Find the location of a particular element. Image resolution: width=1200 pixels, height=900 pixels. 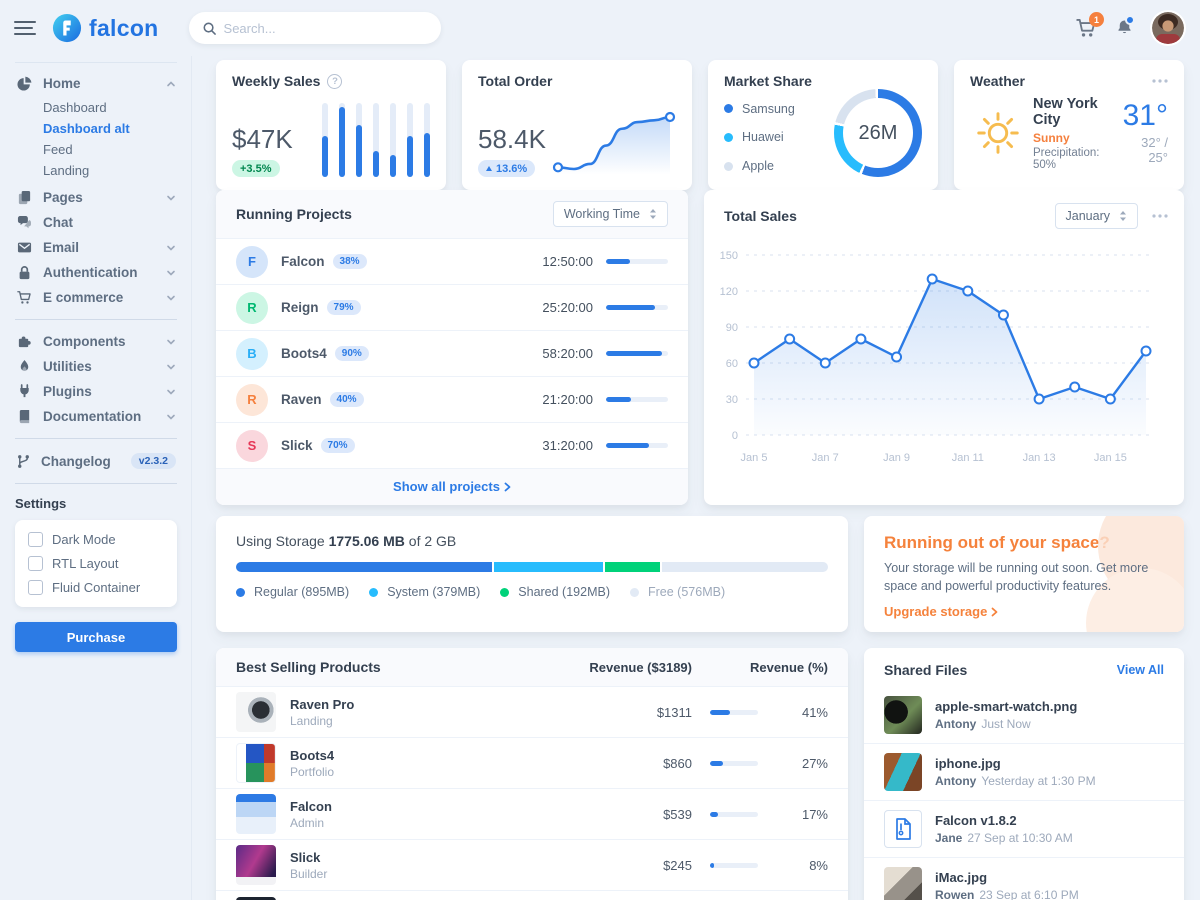

envelope-icon is located at coordinates (24, 247).